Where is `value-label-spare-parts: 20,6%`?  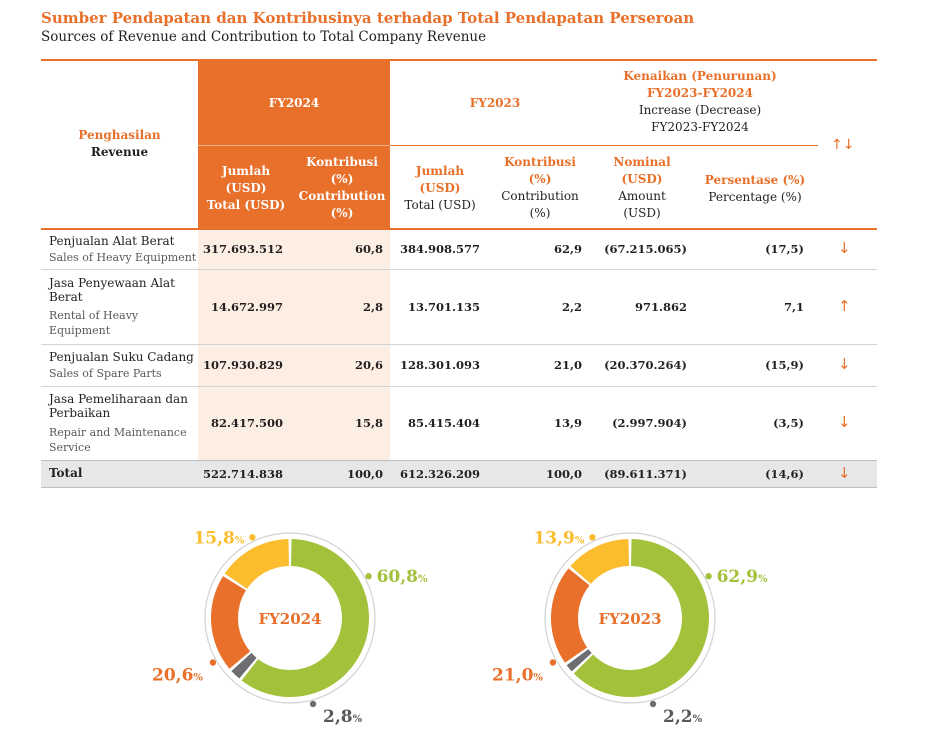
value-label-spare-parts: 20,6% is located at coordinates (177, 676).